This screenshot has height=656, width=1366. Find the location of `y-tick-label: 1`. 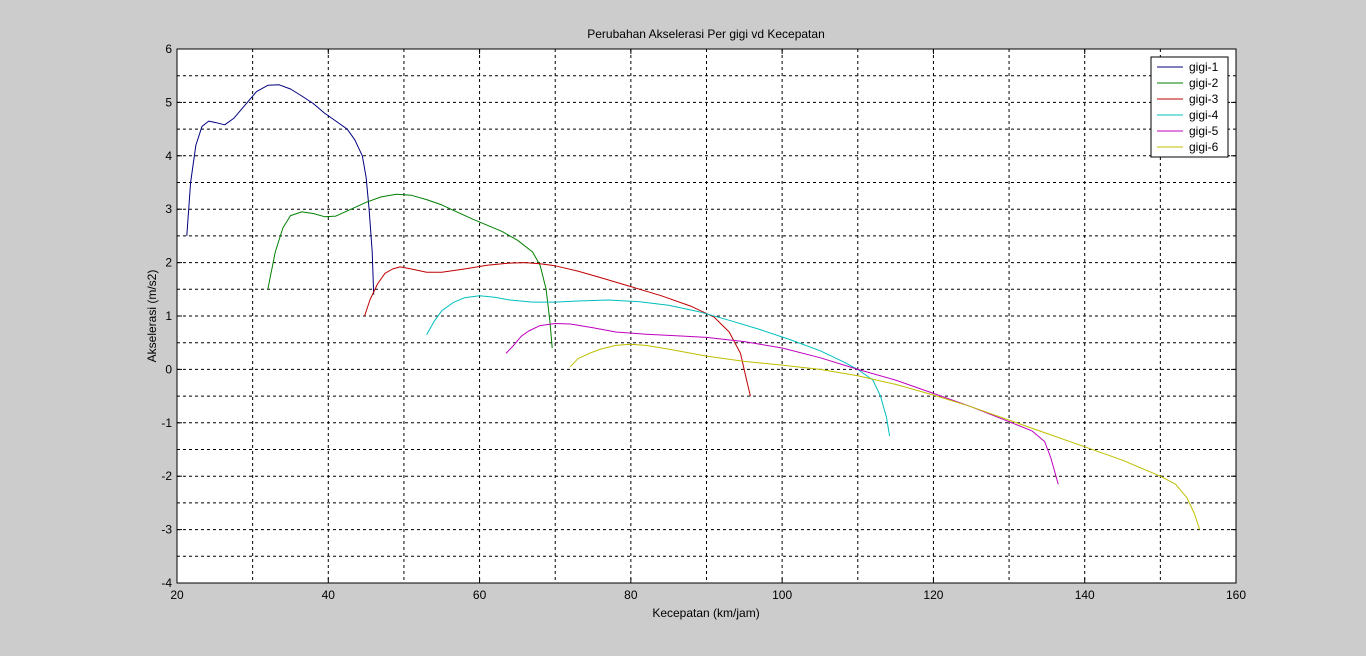

y-tick-label: 1 is located at coordinates (168, 316).